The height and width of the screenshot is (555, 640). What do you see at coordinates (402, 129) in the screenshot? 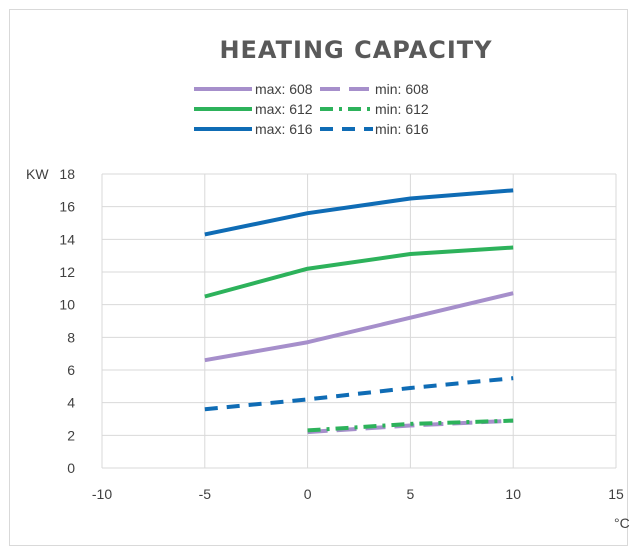
I see `legend-label: min: 616` at bounding box center [402, 129].